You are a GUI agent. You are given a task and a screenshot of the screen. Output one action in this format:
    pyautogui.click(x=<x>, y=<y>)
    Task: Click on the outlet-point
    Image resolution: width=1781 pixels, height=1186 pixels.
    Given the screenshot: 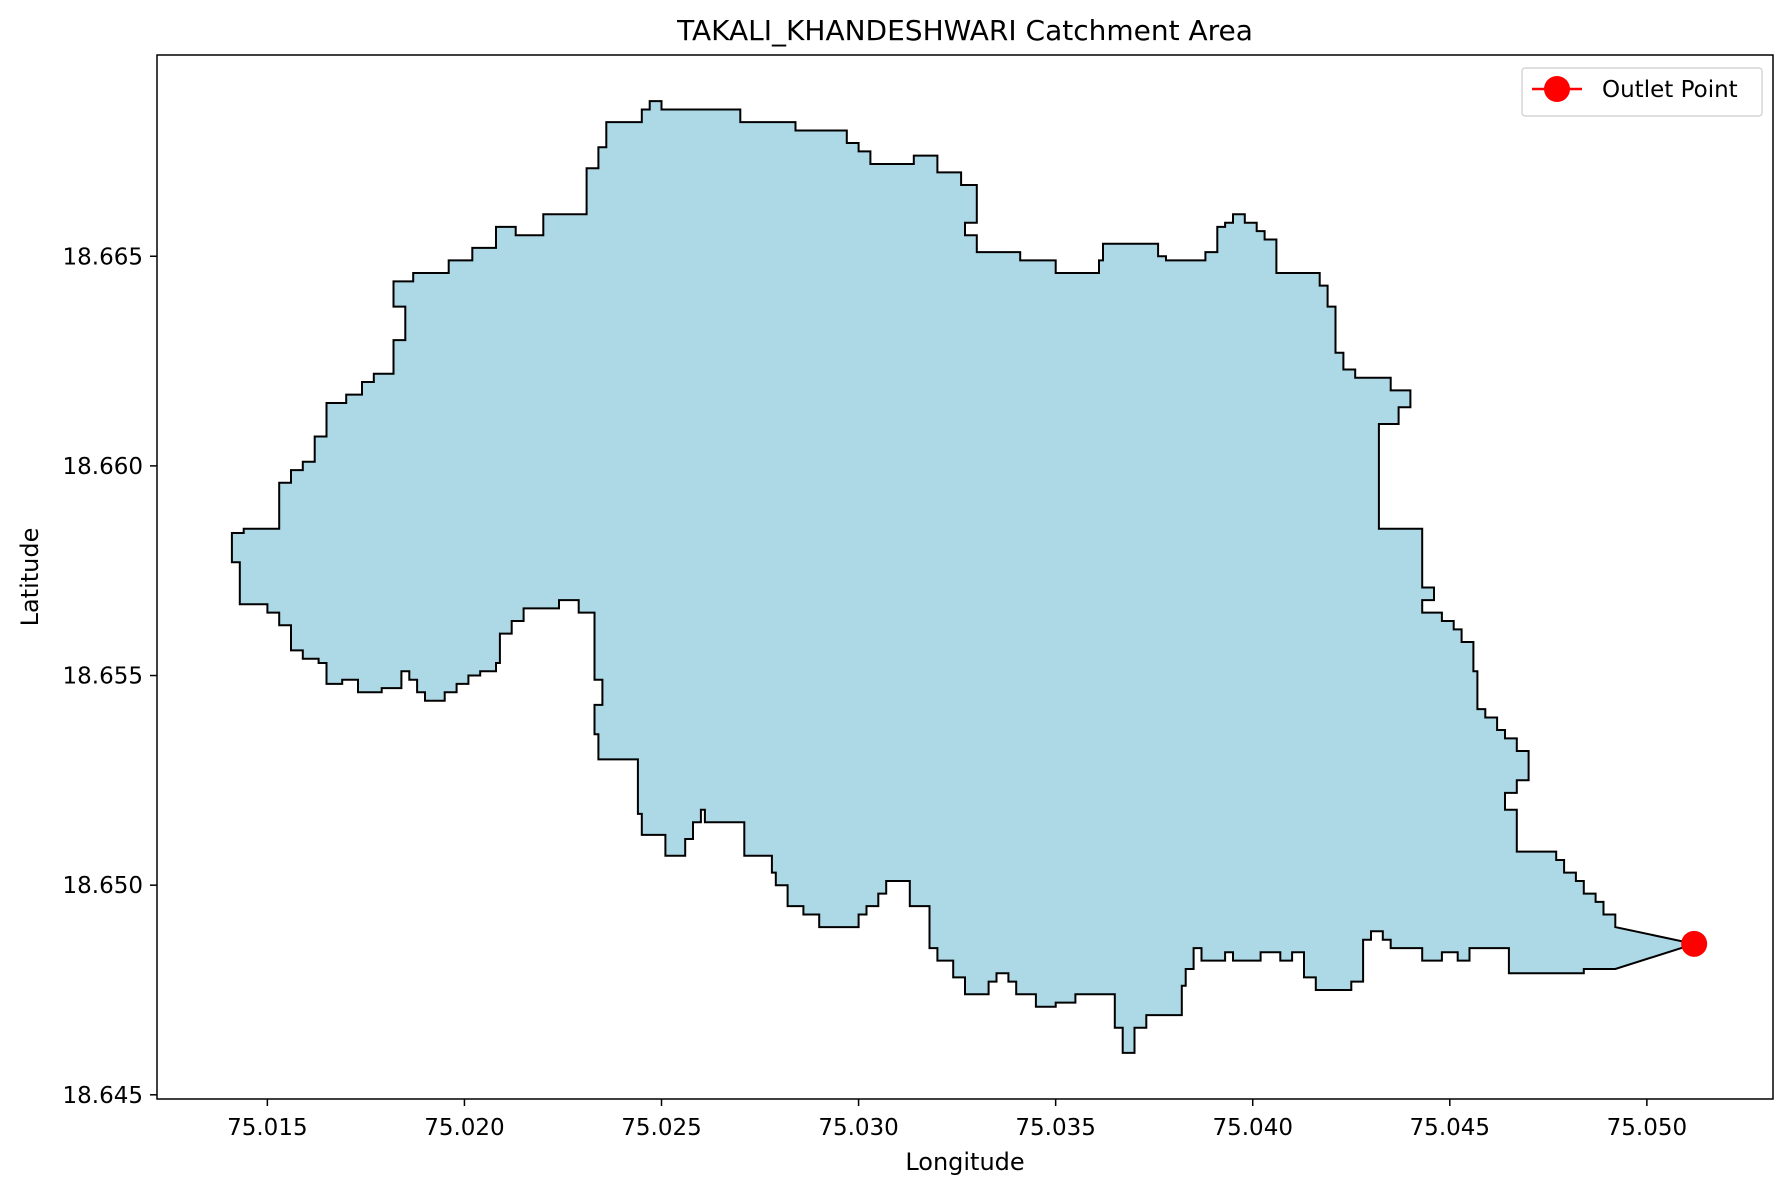 What is the action you would take?
    pyautogui.click(x=1694, y=943)
    